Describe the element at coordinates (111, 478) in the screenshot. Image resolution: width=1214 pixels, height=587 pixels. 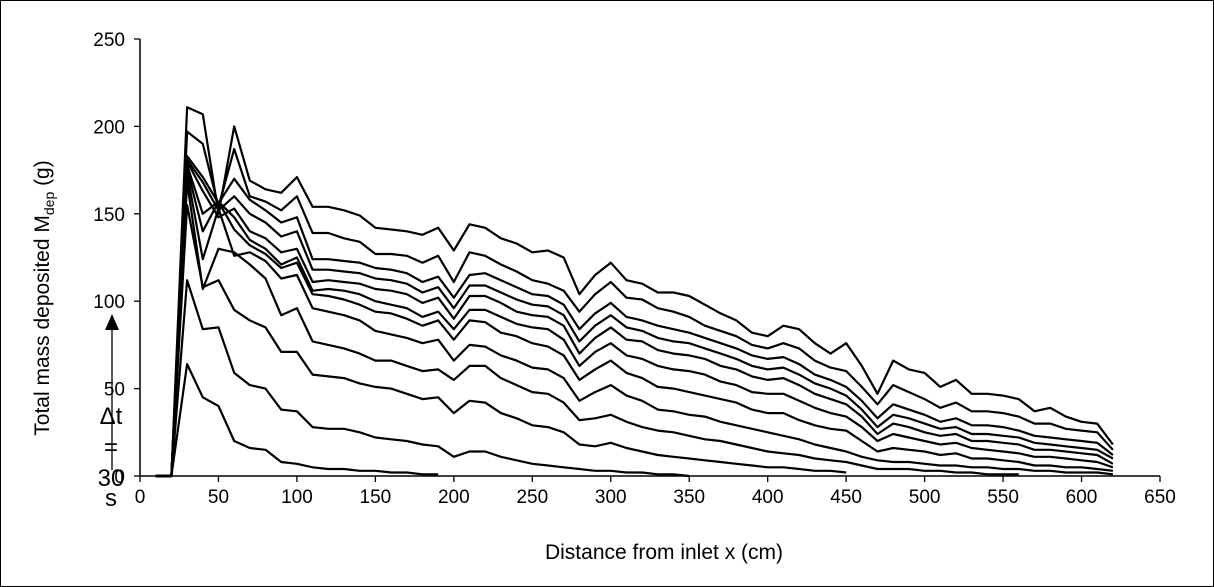
I see `annotation-line: 30` at that location.